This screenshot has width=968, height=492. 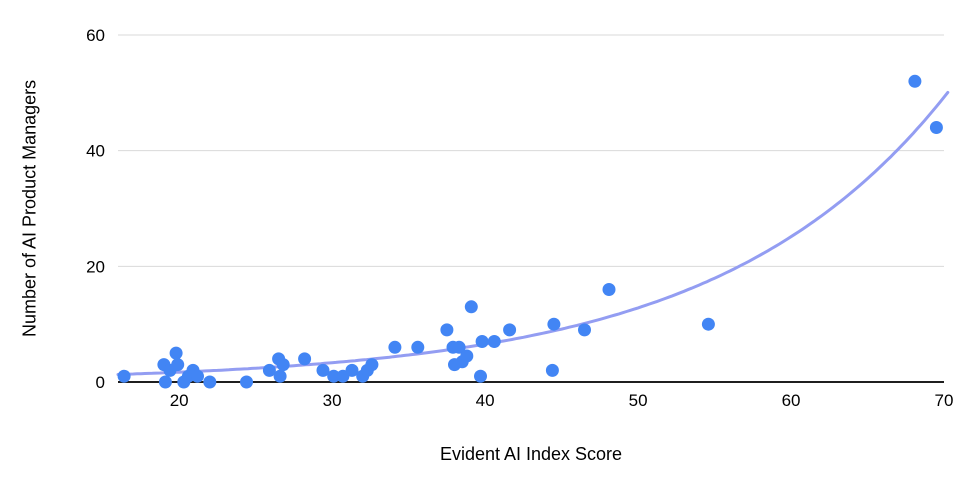 I want to click on x-tick-label: 50, so click(x=638, y=400).